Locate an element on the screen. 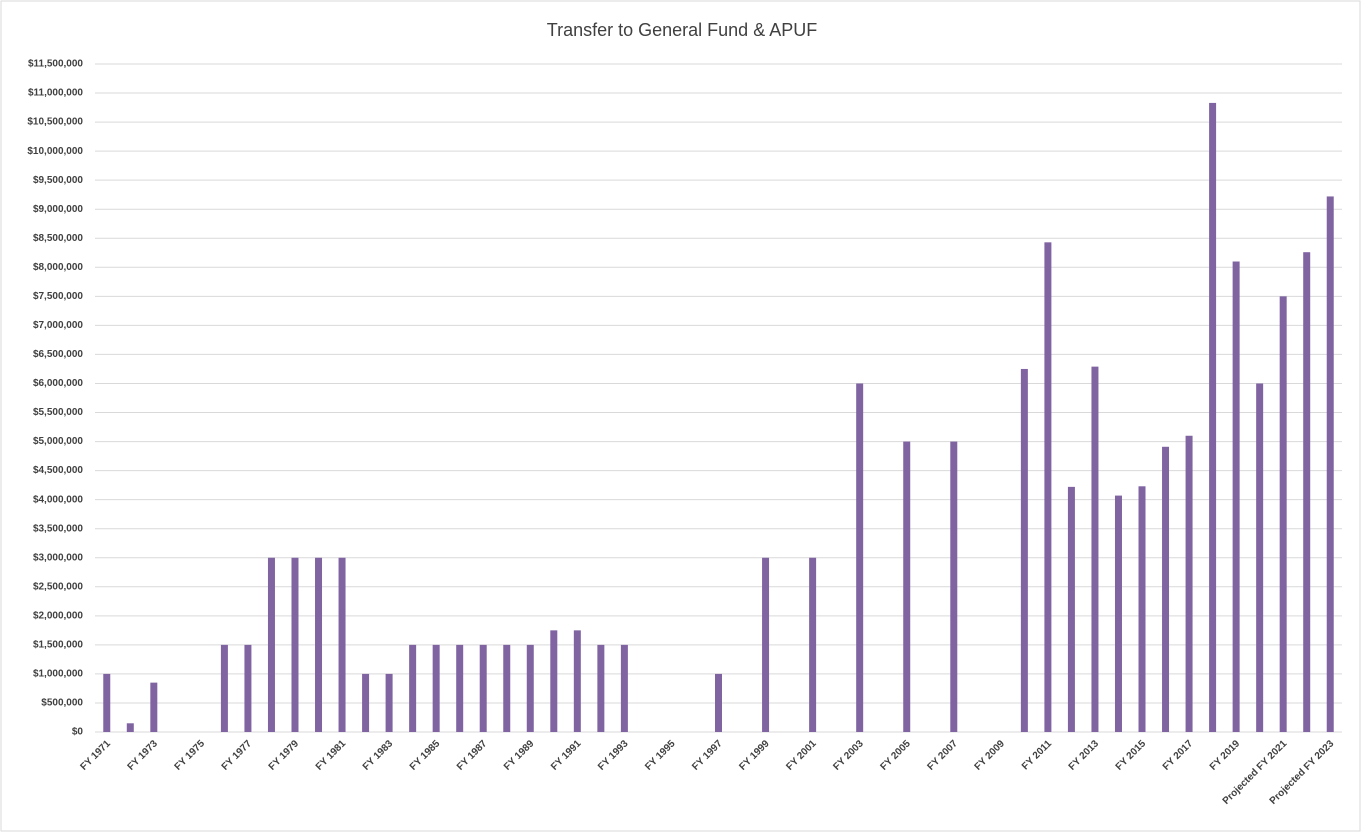  y-tick-label: $500,000 is located at coordinates (62, 703).